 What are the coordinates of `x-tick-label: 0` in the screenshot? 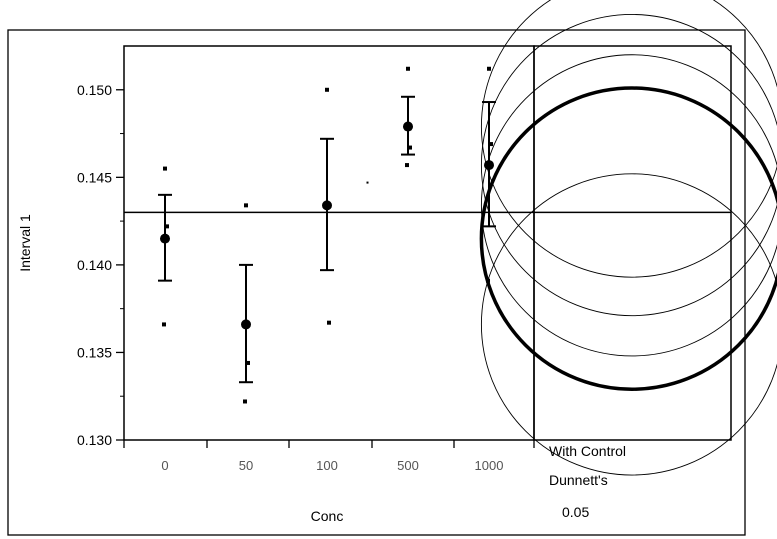 It's located at (164, 465).